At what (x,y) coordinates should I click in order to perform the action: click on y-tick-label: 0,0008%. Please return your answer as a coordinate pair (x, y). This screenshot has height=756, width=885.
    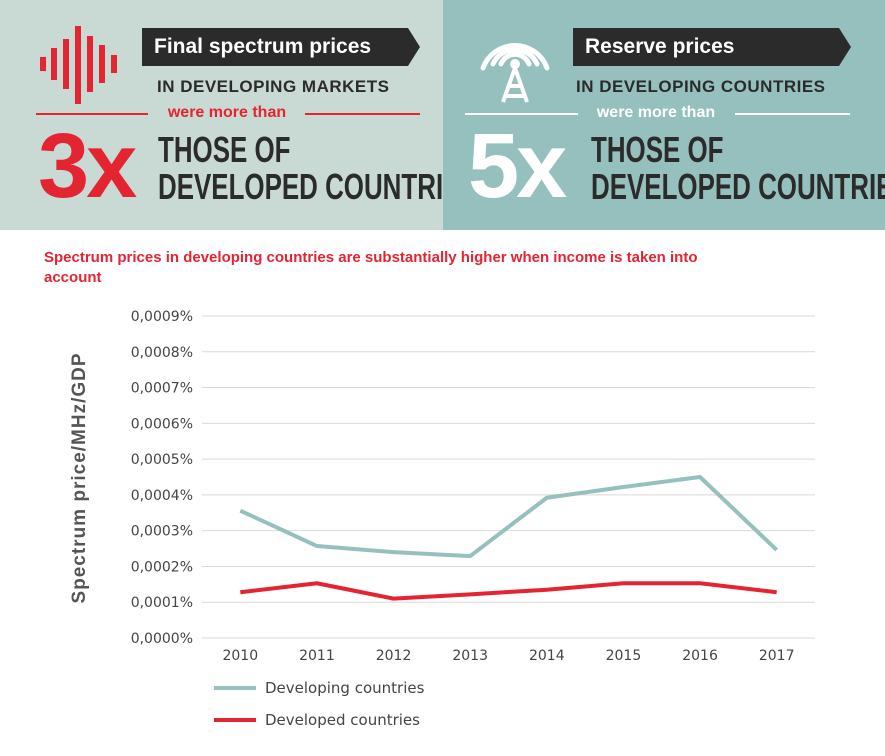
    Looking at the image, I should click on (162, 353).